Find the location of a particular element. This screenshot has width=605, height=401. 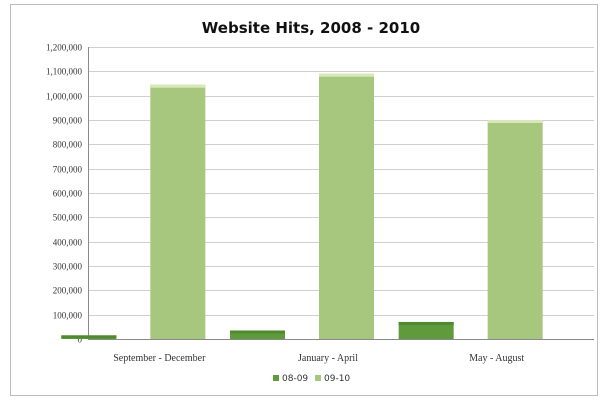

y-tick-label: 1,100,000 is located at coordinates (64, 72).